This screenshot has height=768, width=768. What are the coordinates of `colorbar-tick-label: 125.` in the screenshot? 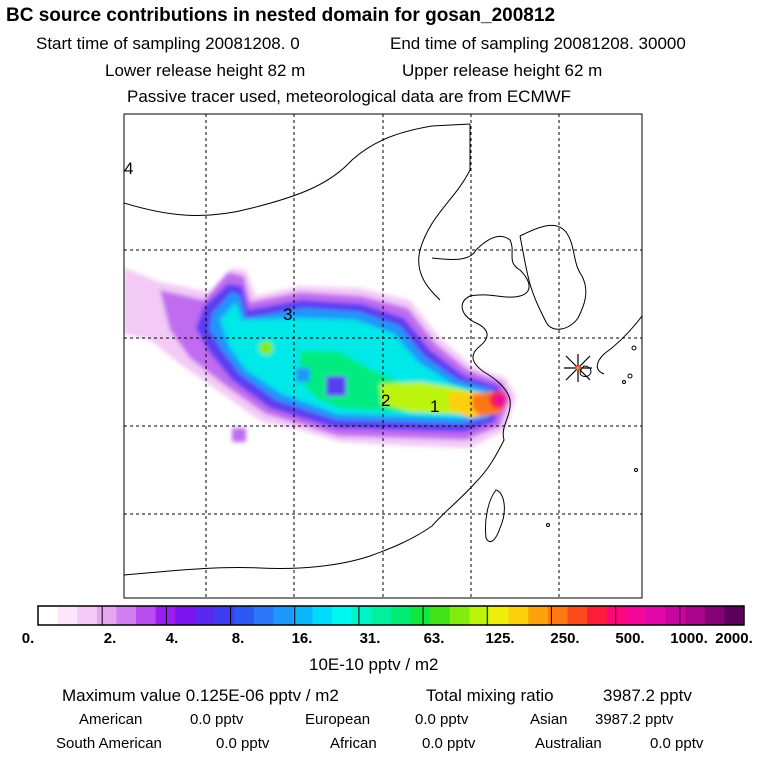 It's located at (500, 638).